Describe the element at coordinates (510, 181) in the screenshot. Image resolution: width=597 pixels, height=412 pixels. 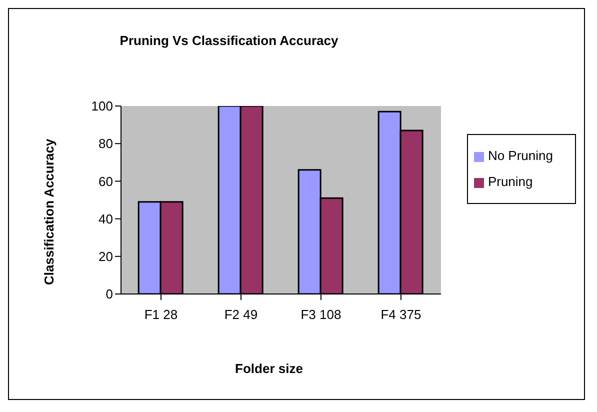
I see `legend-label: Pruning` at that location.